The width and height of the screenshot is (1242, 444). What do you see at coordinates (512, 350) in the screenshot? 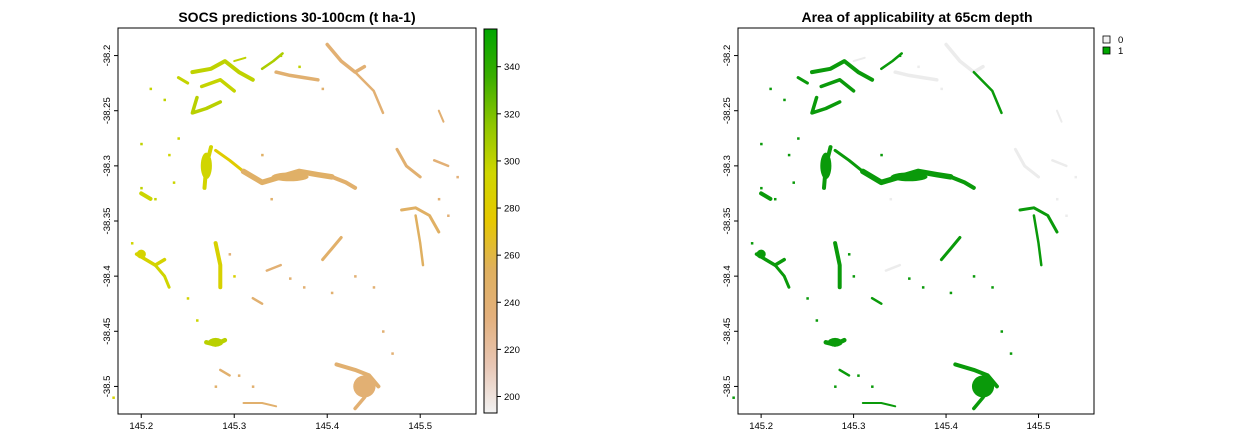
I see `colorbar-tick-label: 220` at bounding box center [512, 350].